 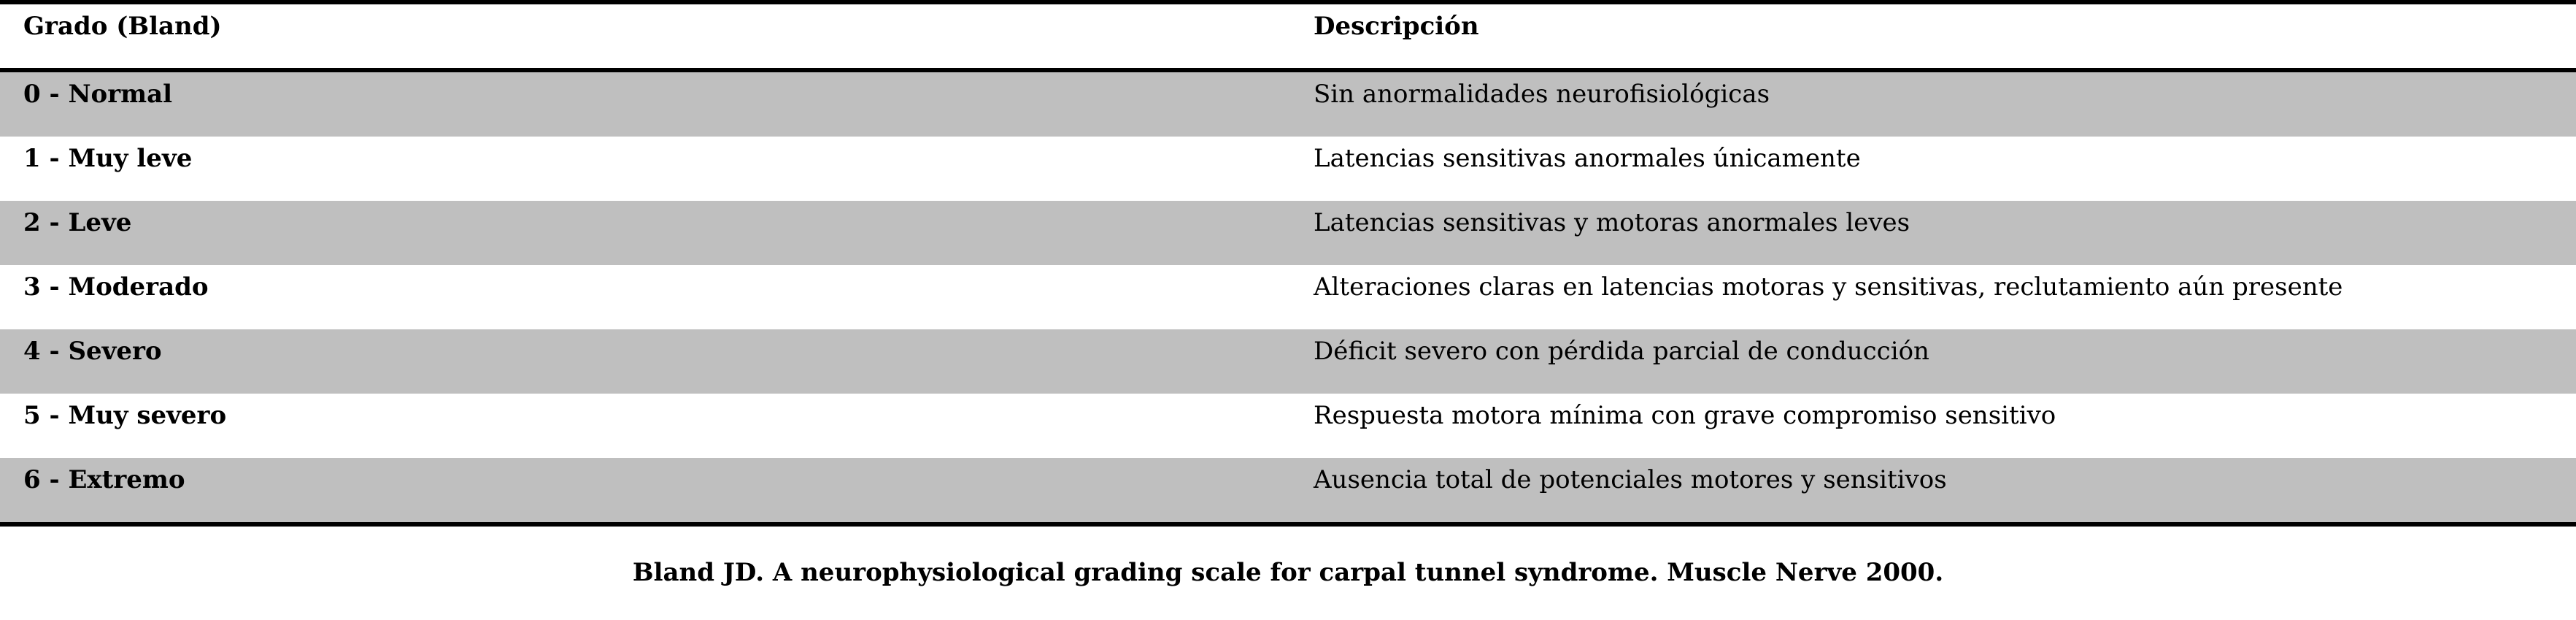 What do you see at coordinates (1542, 94) in the screenshot?
I see `description-cell: Sin anormalidades neurofisiológicas` at bounding box center [1542, 94].